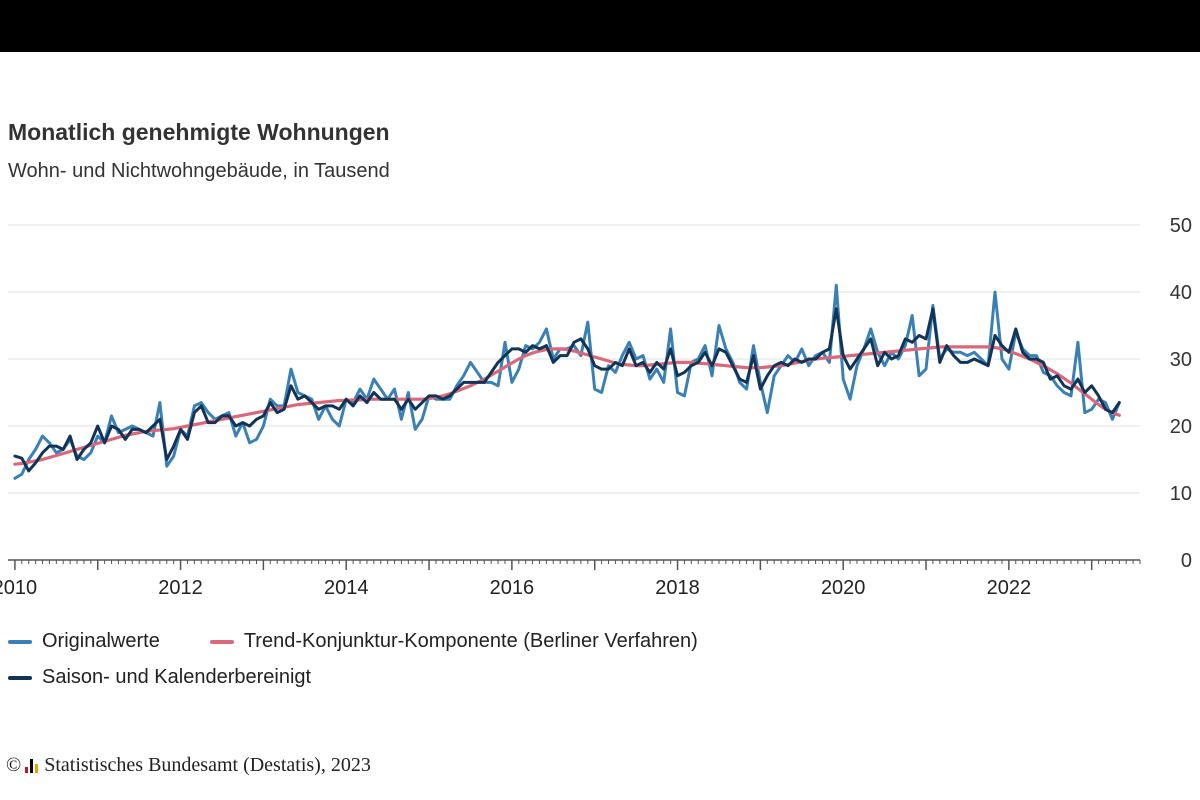 This screenshot has width=1200, height=800. Describe the element at coordinates (177, 677) in the screenshot. I see `legend-label-saison: Saison- und Kalenderbereinigt` at that location.